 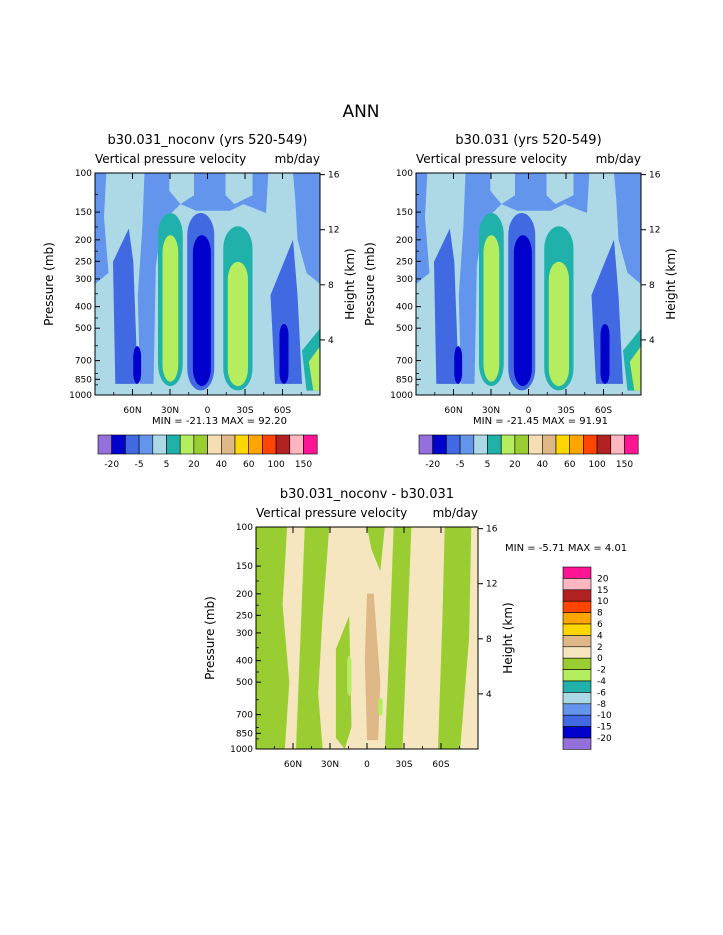 What do you see at coordinates (83, 380) in the screenshot?
I see `y-tick-label: 850` at bounding box center [83, 380].